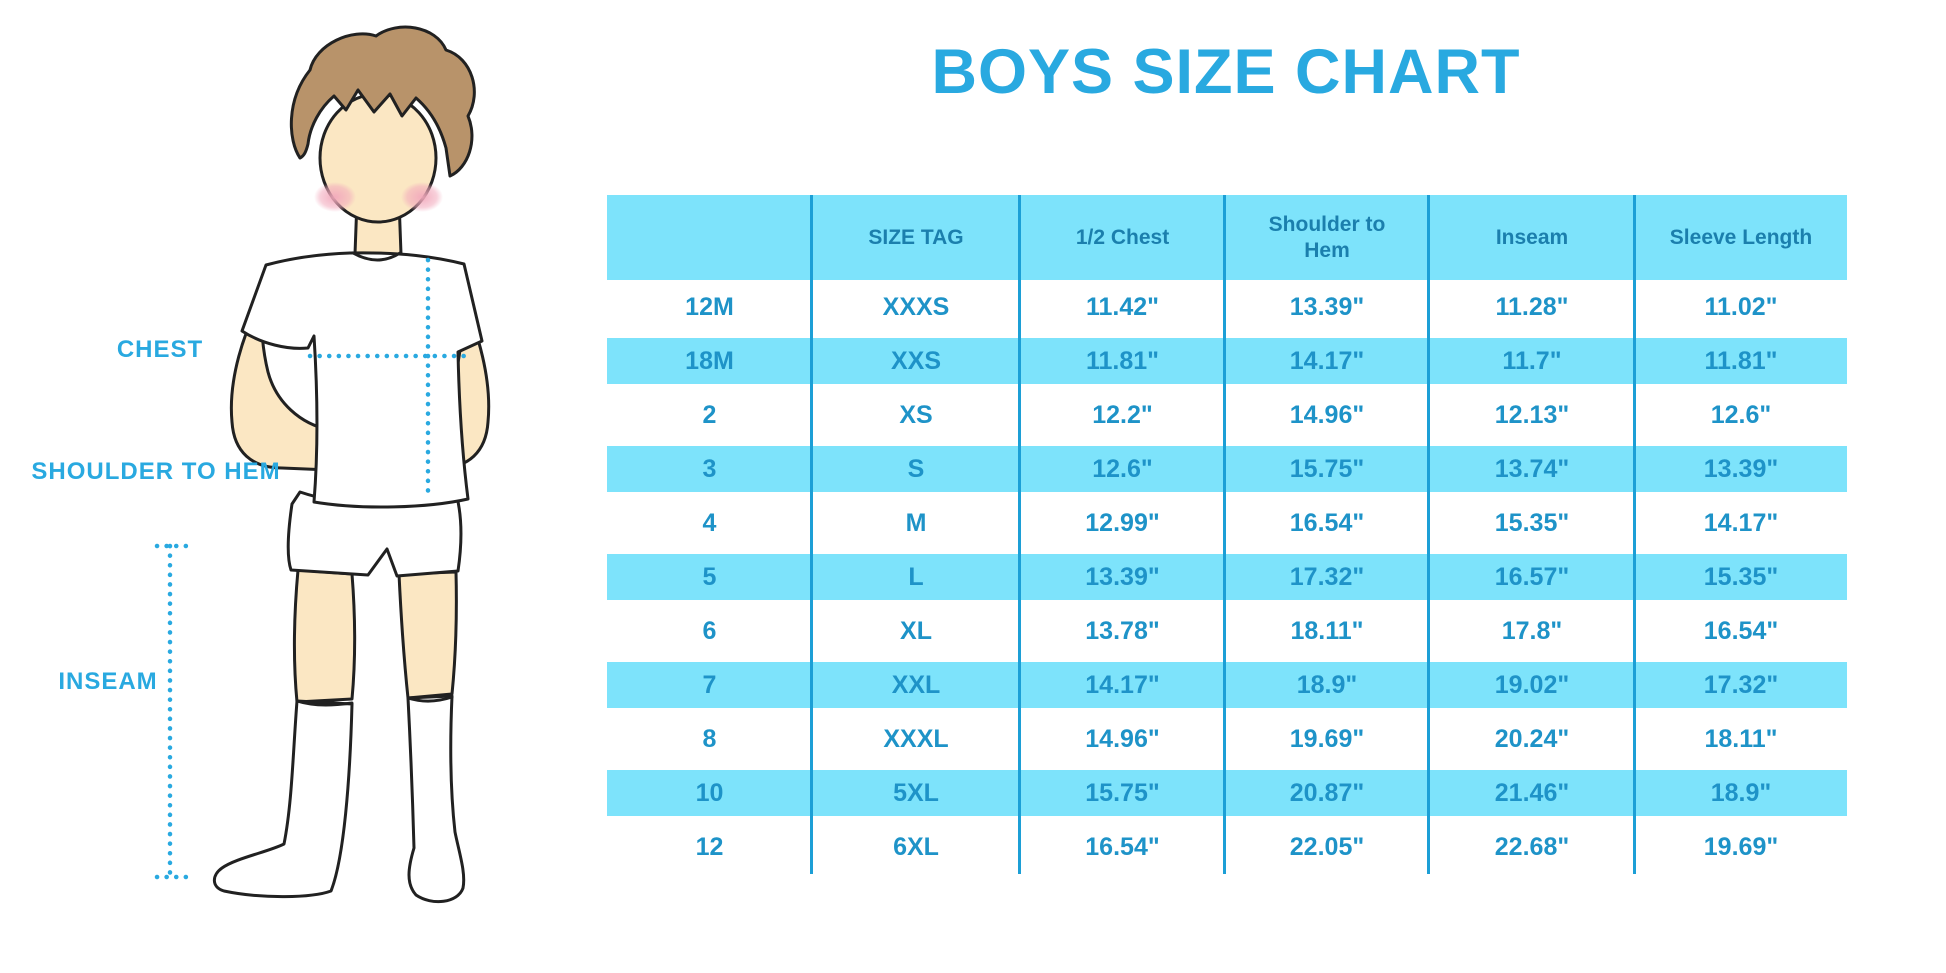 The image size is (1946, 973). I want to click on table-cell: 19.02", so click(1532, 684).